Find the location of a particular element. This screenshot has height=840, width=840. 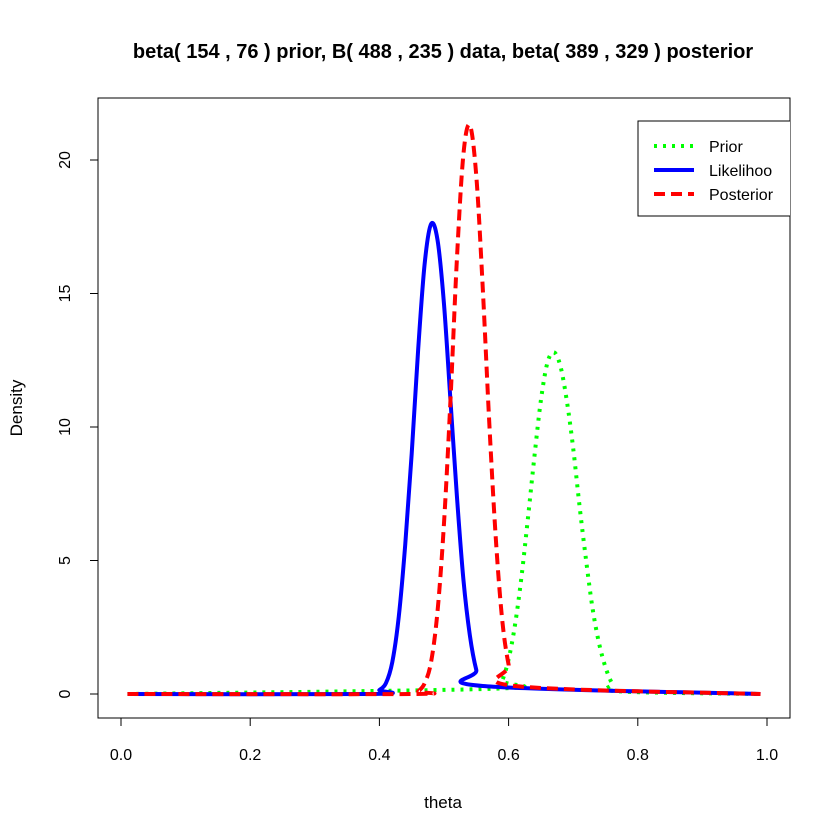

y-tick-label: 0 is located at coordinates (65, 693).